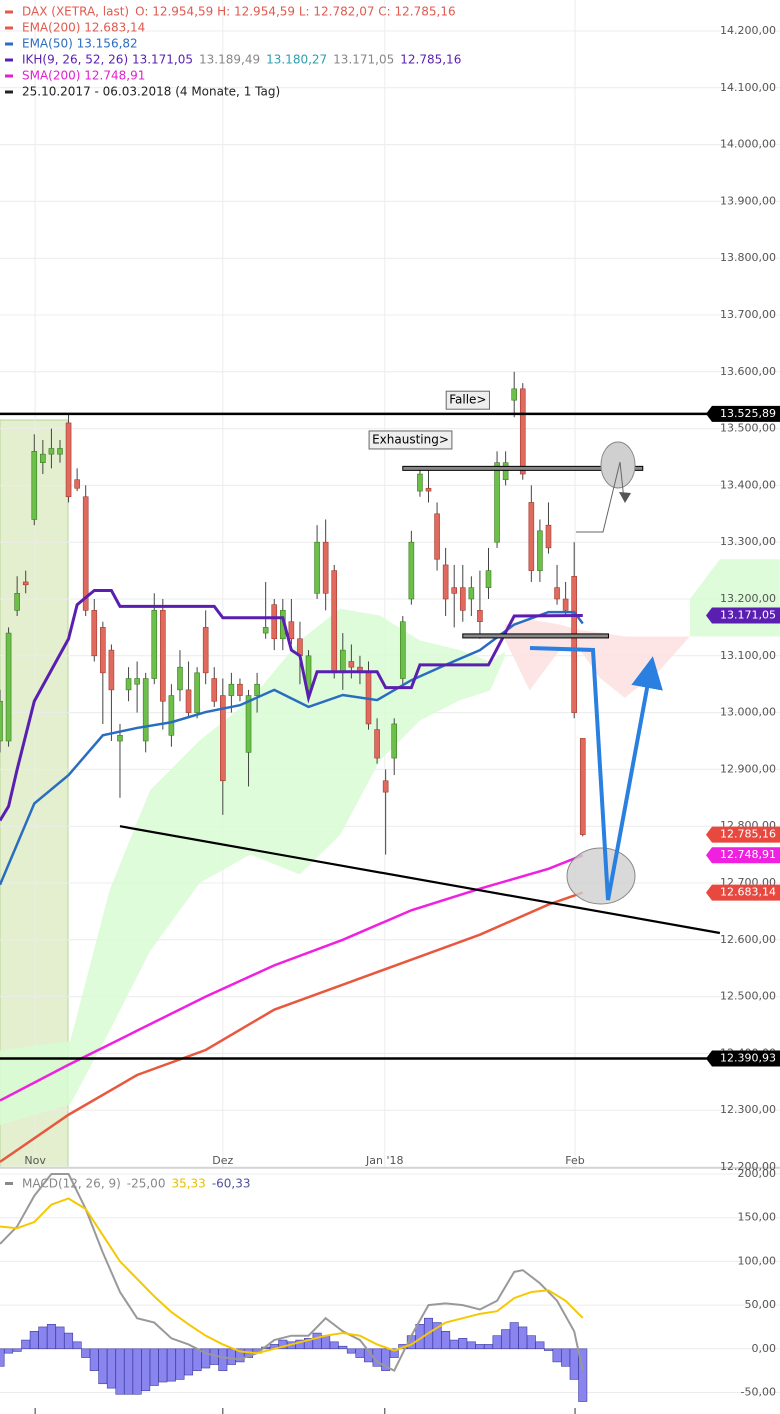  I want to click on resistance-zone, so click(523, 468).